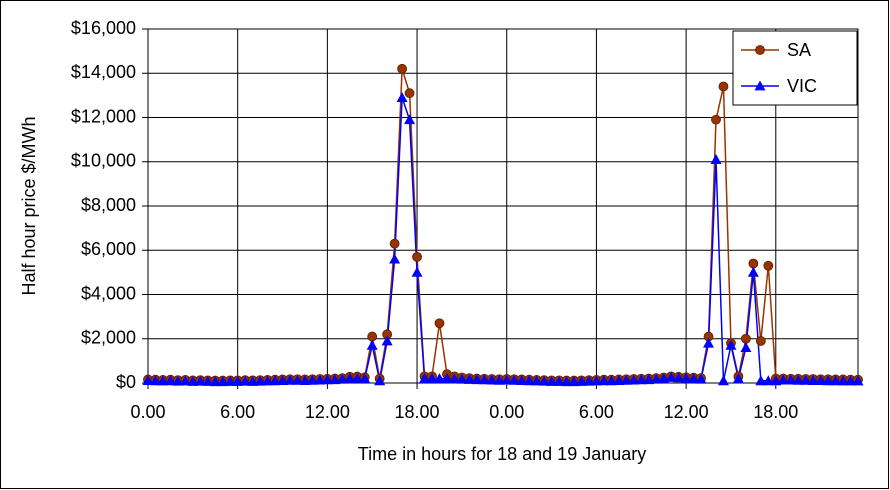  I want to click on legend-marker, so click(760, 85).